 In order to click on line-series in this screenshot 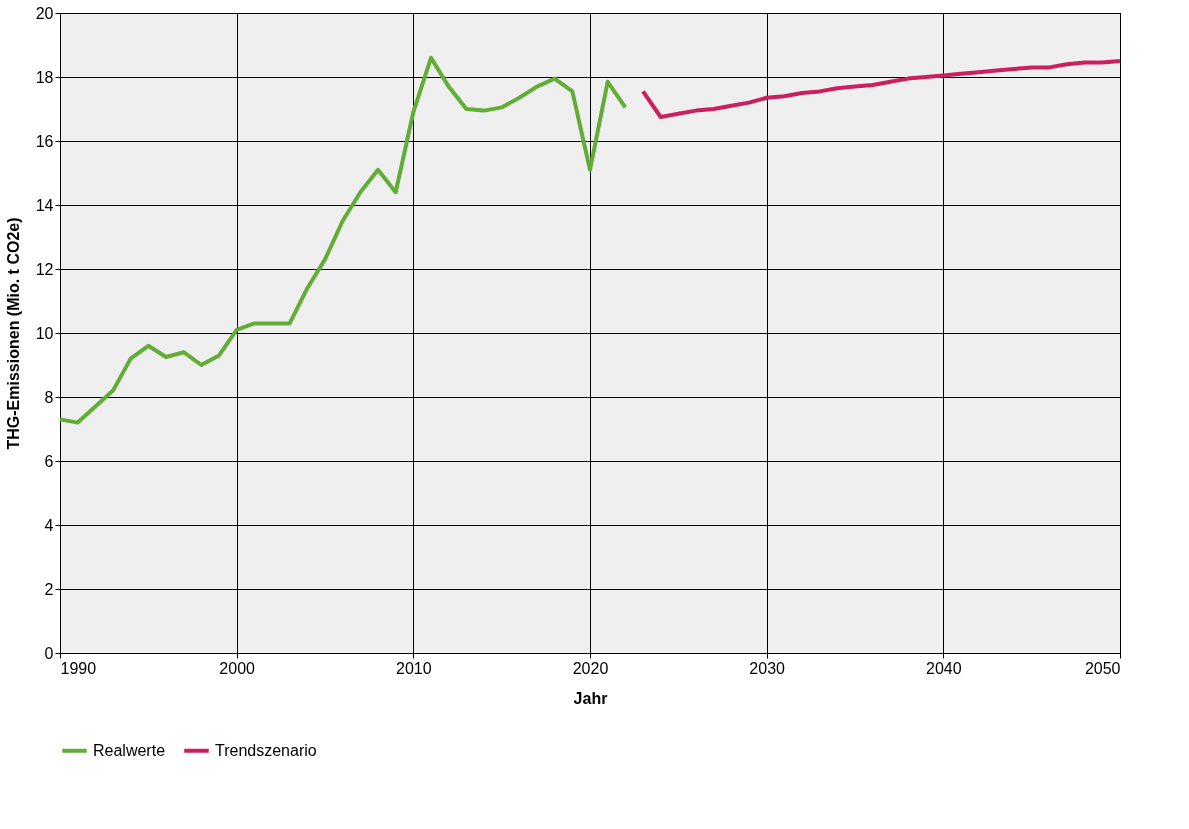, I will do `click(881, 89)`.